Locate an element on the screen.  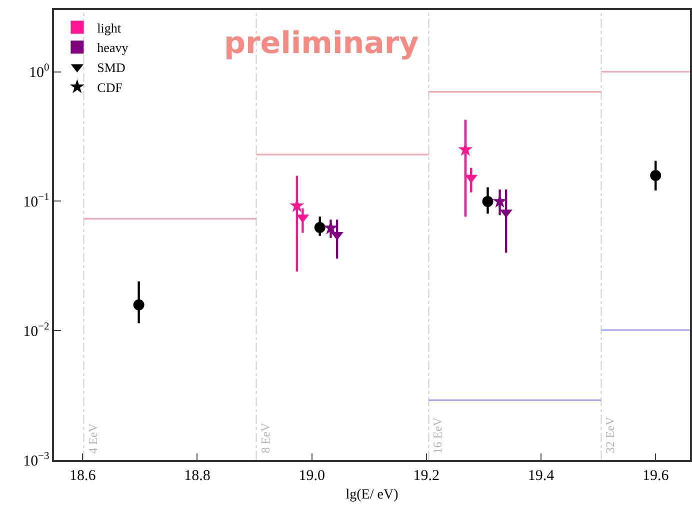
x-axis-title: lg(E/ eV) is located at coordinates (372, 495).